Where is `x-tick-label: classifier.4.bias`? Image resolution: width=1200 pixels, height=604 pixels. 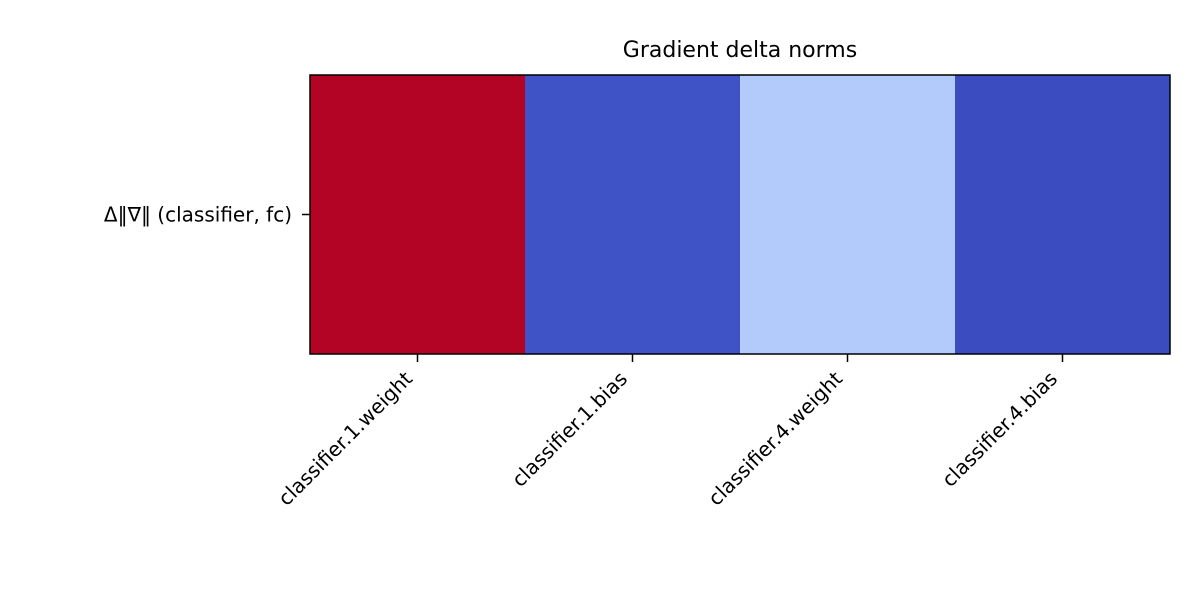 x-tick-label: classifier.4.bias is located at coordinates (999, 429).